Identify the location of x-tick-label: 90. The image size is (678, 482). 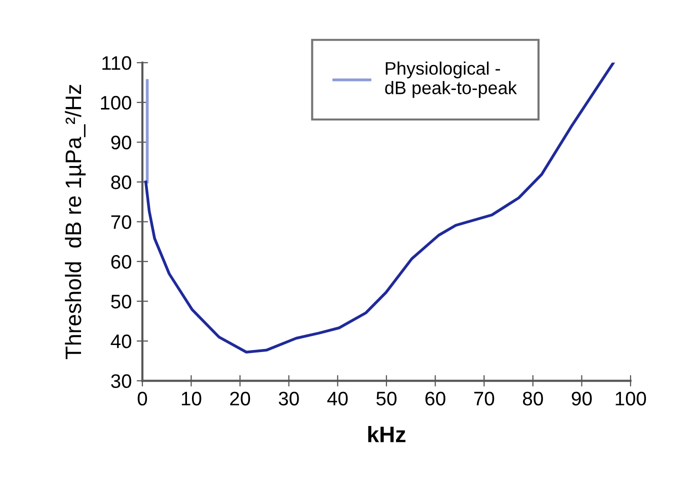
(582, 399).